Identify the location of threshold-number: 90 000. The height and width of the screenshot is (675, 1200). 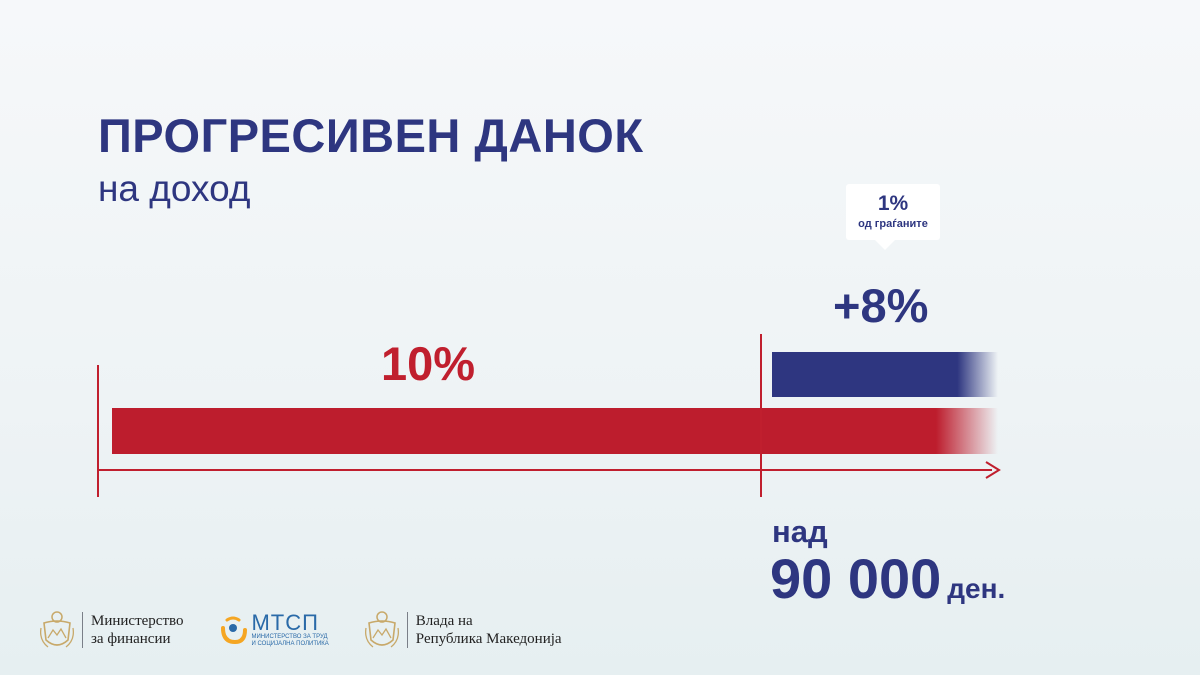
(856, 578).